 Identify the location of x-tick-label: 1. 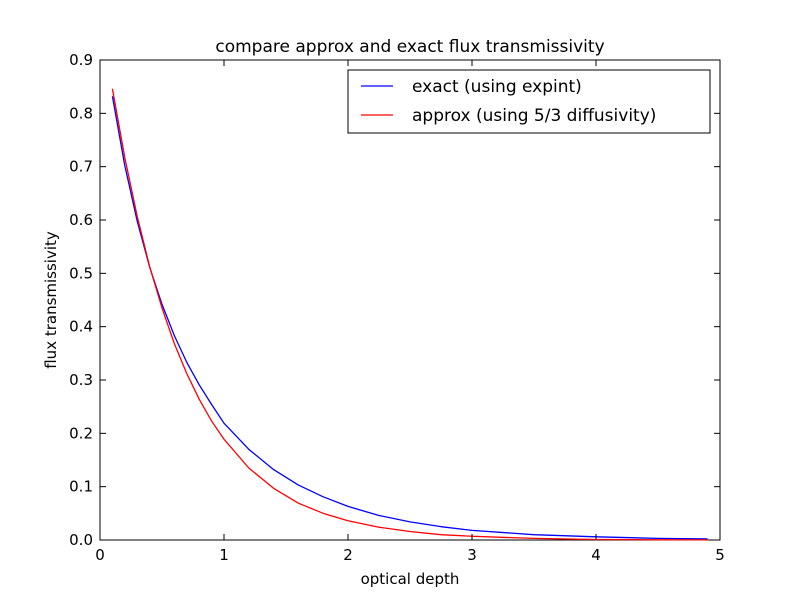
(224, 555).